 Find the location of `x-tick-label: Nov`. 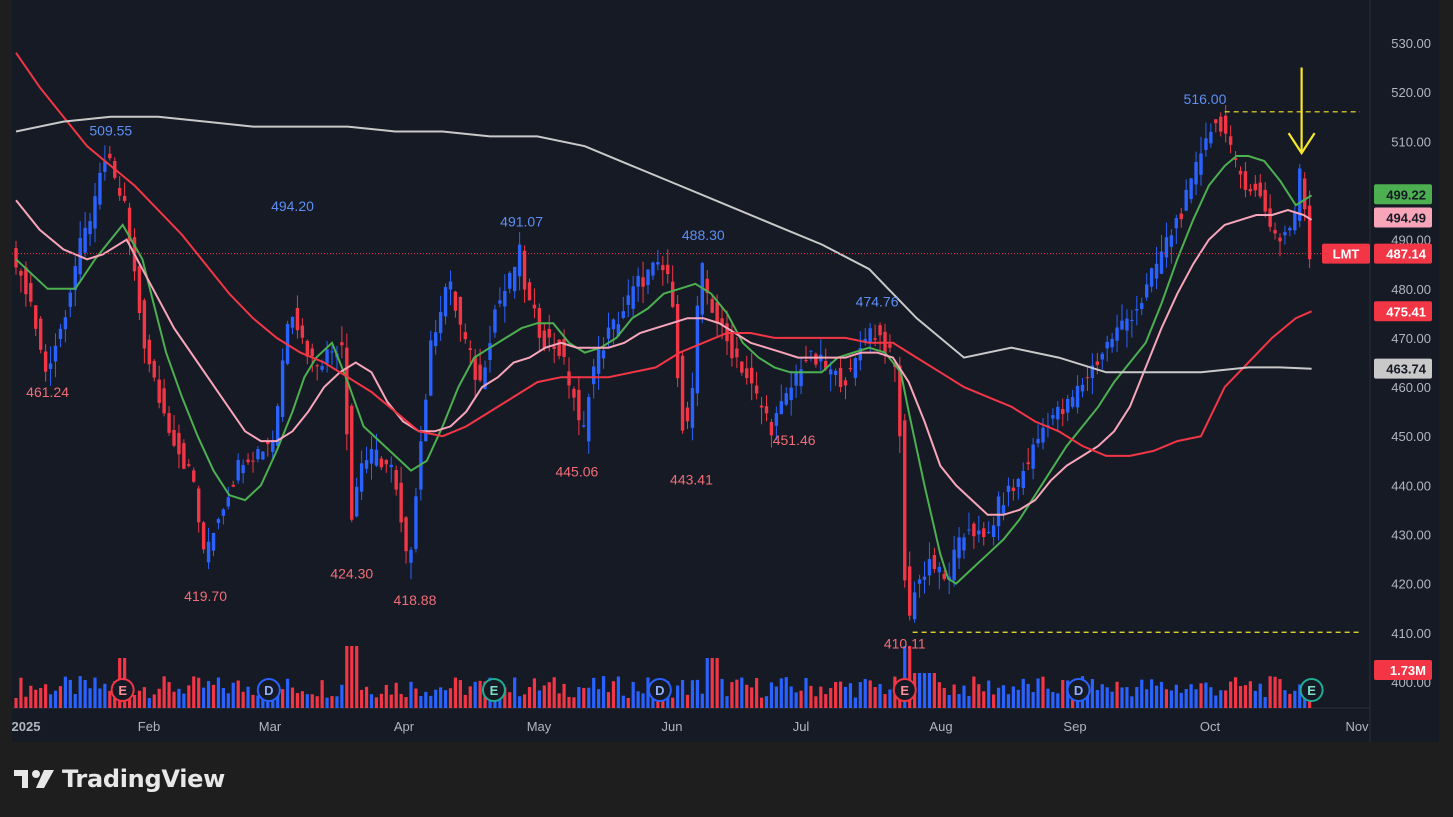

x-tick-label: Nov is located at coordinates (1357, 726).